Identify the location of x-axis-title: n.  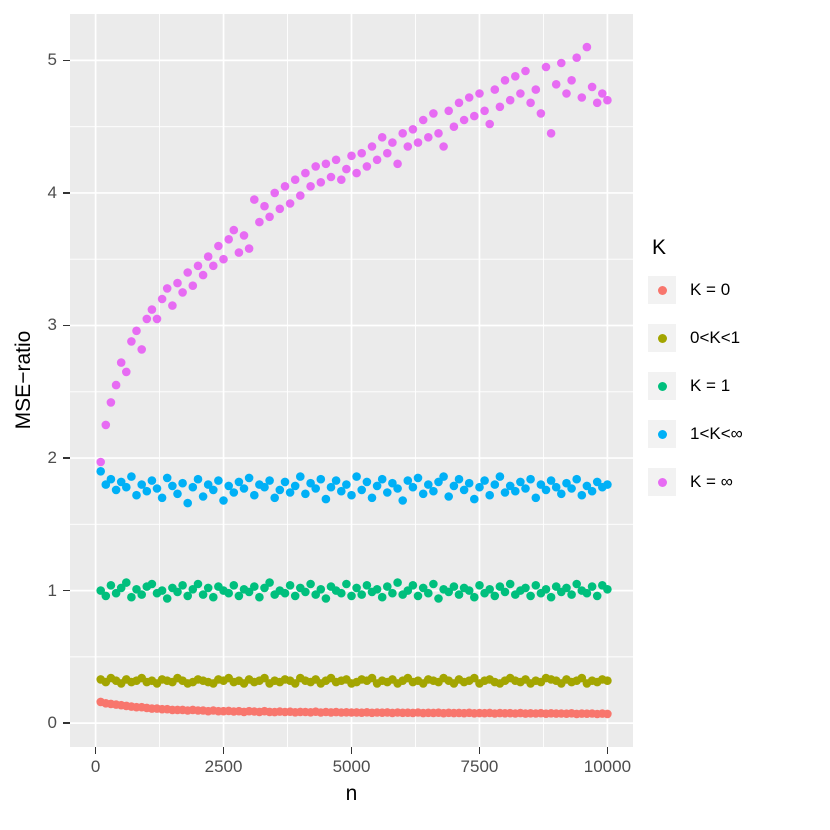
(351, 793).